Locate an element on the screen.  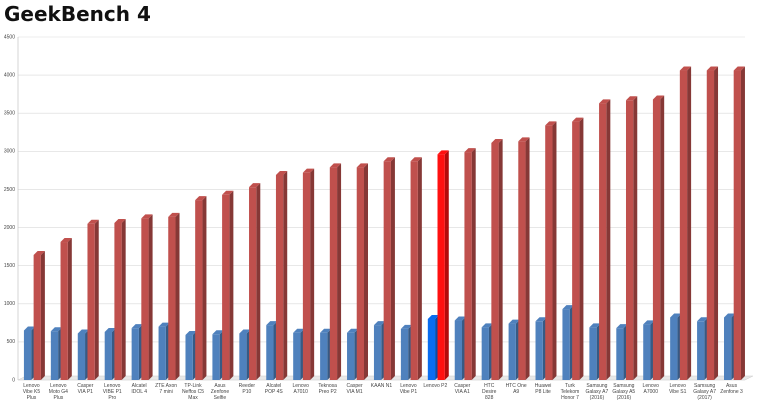
x-tick-label: Samsung Galaxy A5 (2016) is located at coordinates (624, 392).